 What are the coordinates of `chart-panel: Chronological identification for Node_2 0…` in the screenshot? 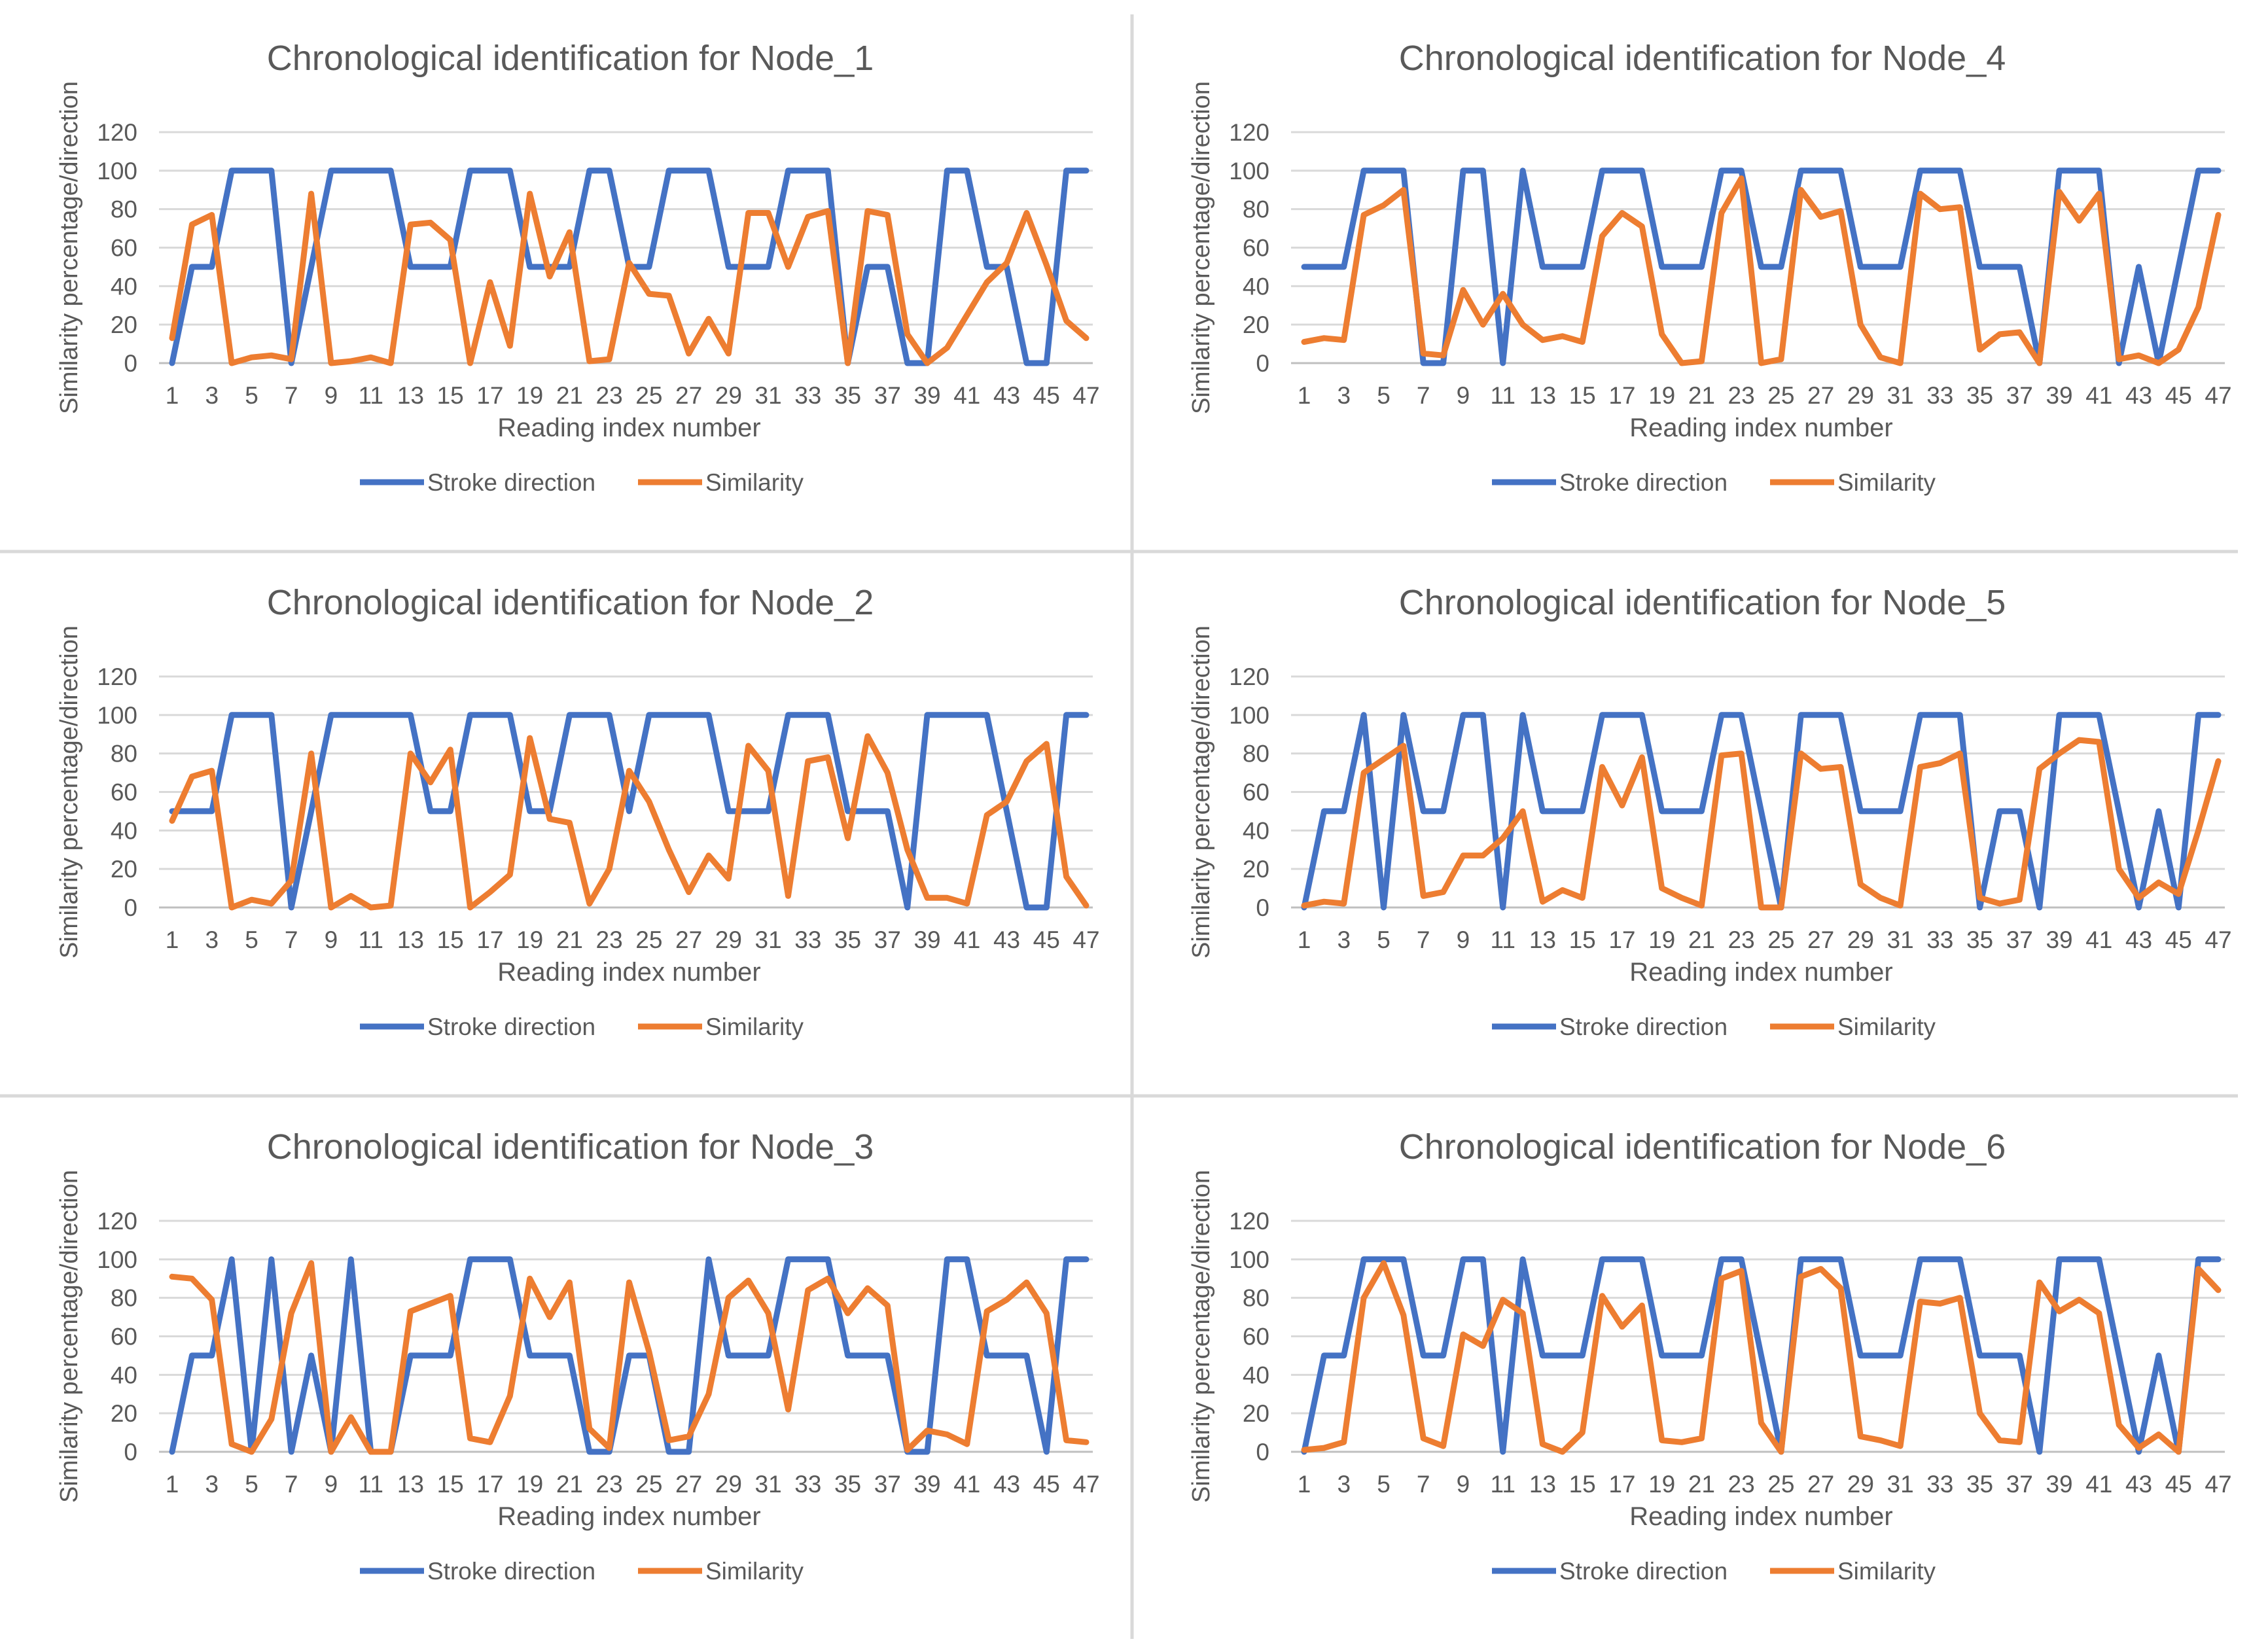 It's located at (578, 812).